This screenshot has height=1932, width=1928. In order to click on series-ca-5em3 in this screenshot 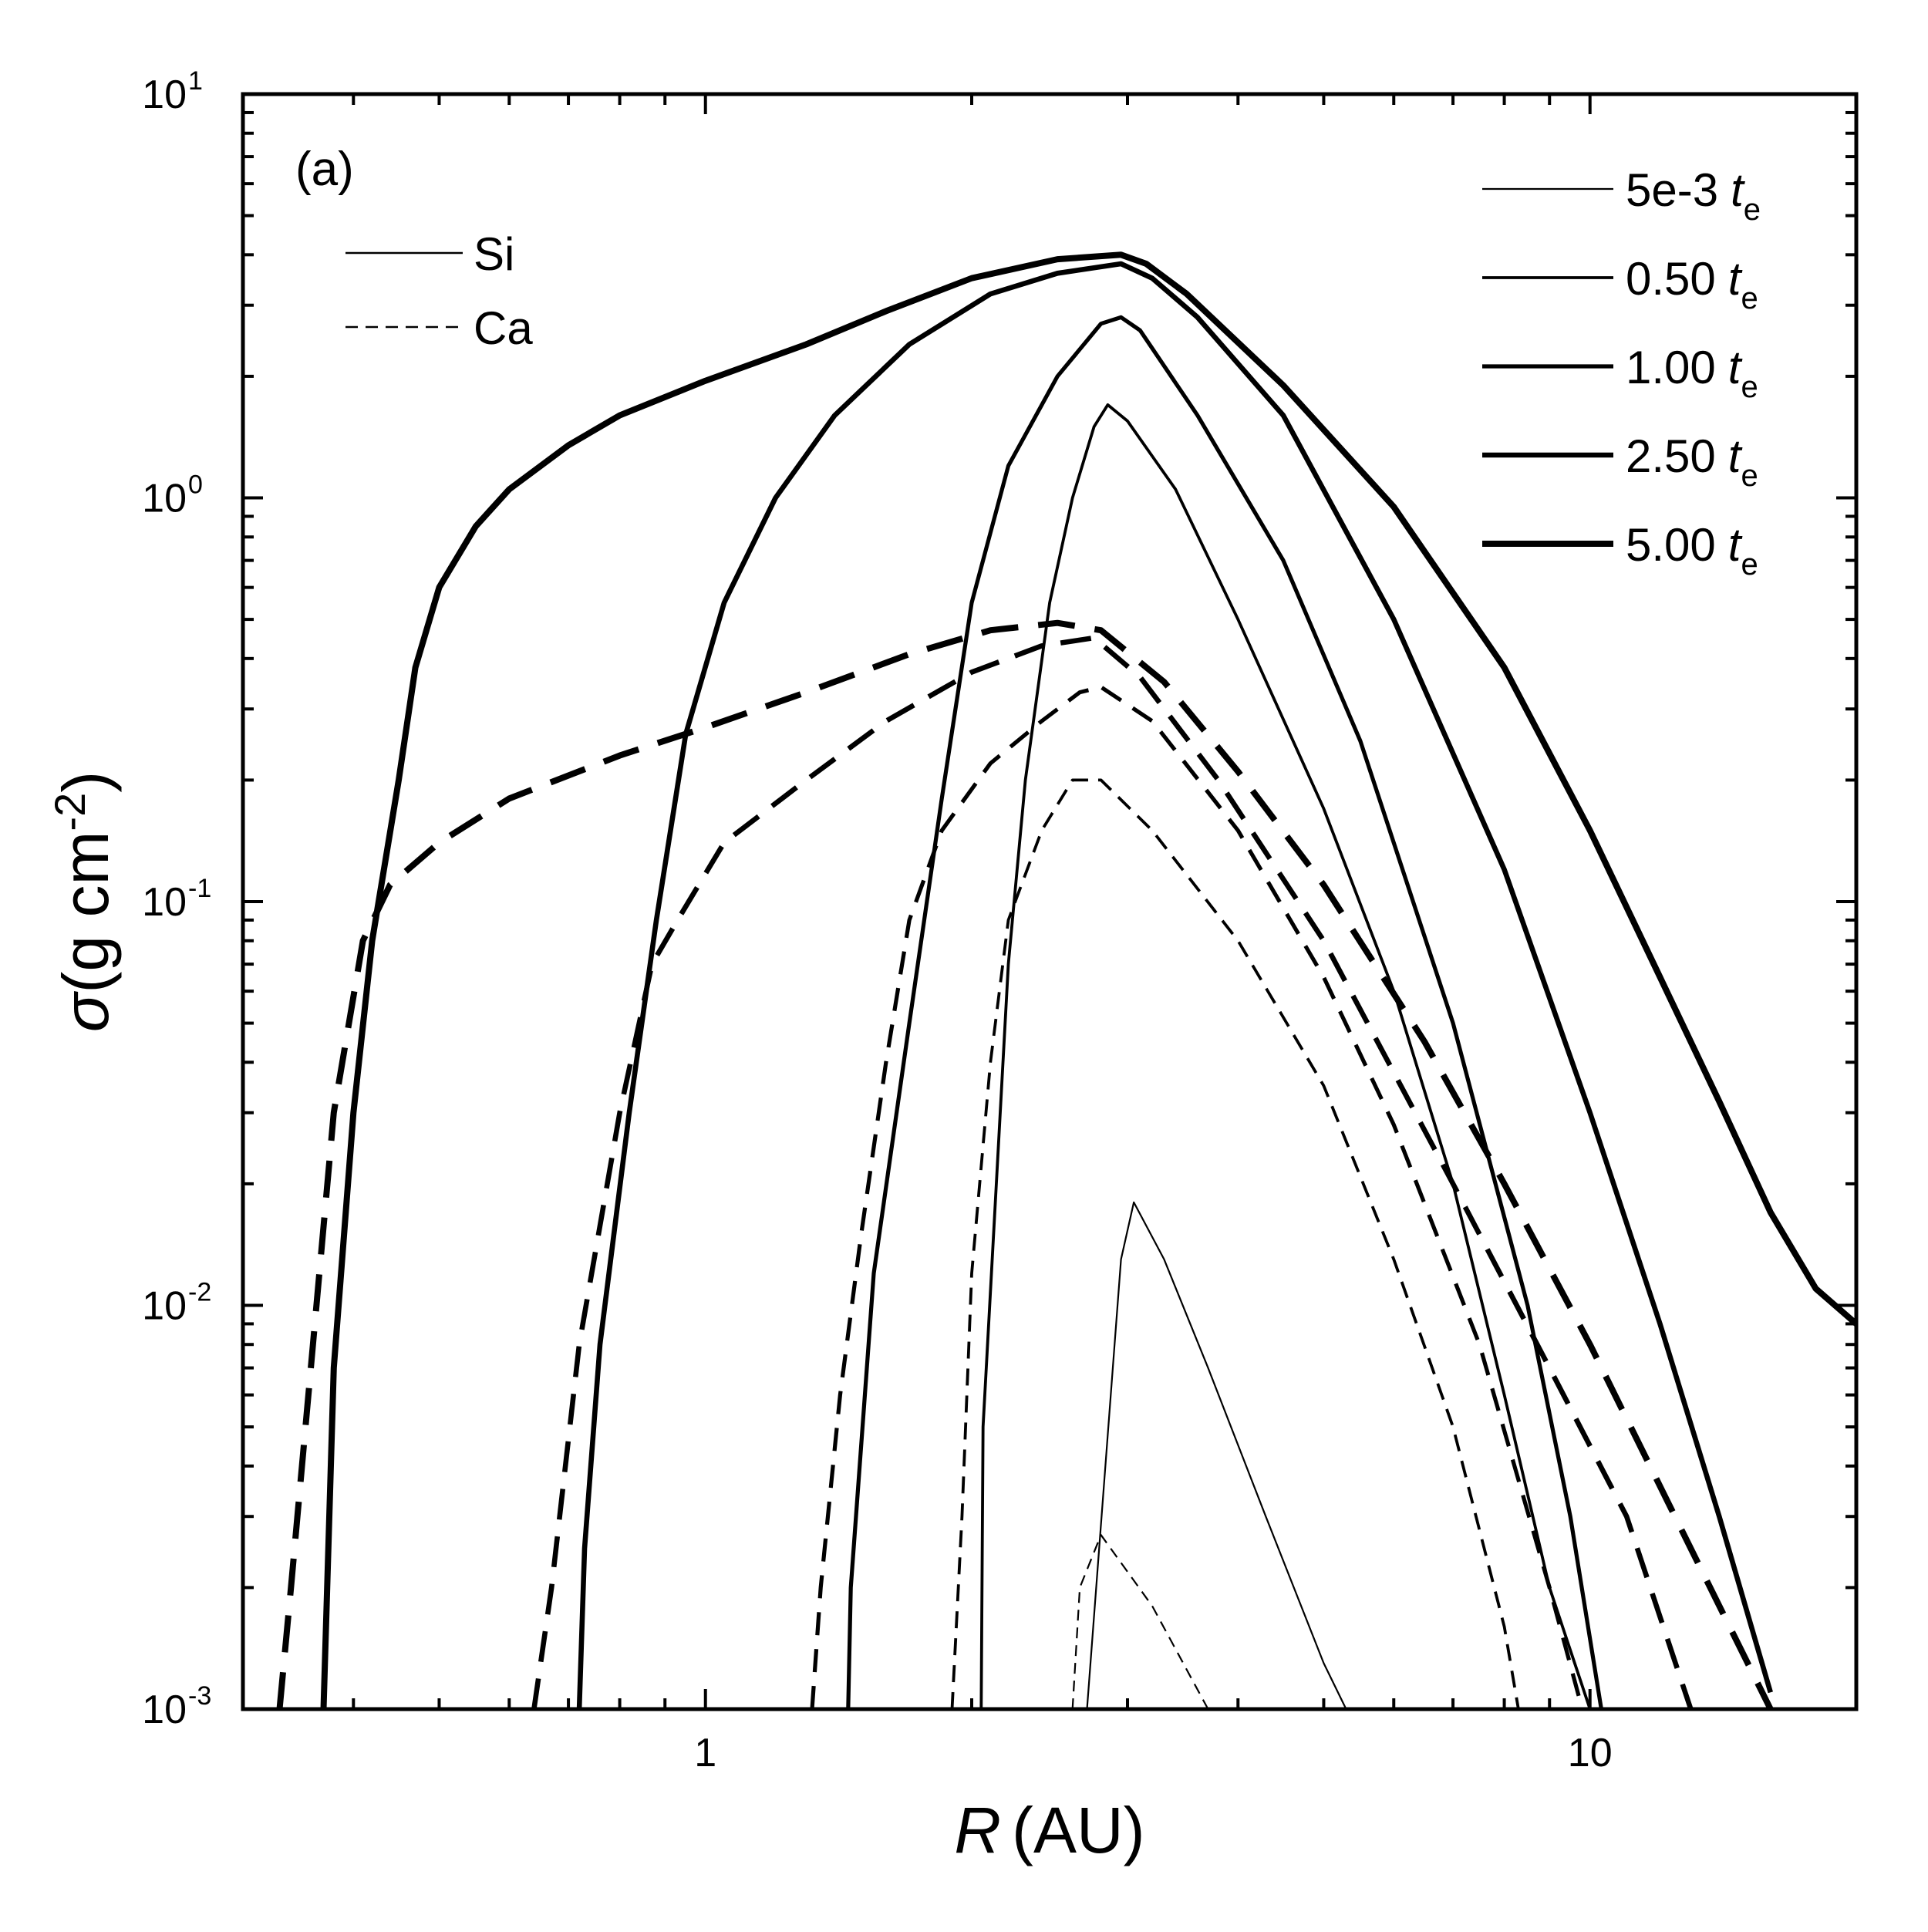, I will do `click(1140, 1622)`.